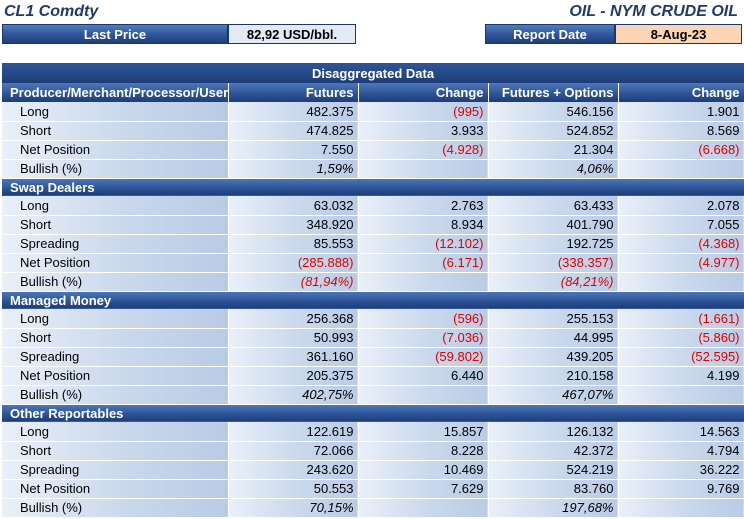 The height and width of the screenshot is (519, 744). What do you see at coordinates (681, 338) in the screenshot?
I see `value-cell-chg2: (5.860)` at bounding box center [681, 338].